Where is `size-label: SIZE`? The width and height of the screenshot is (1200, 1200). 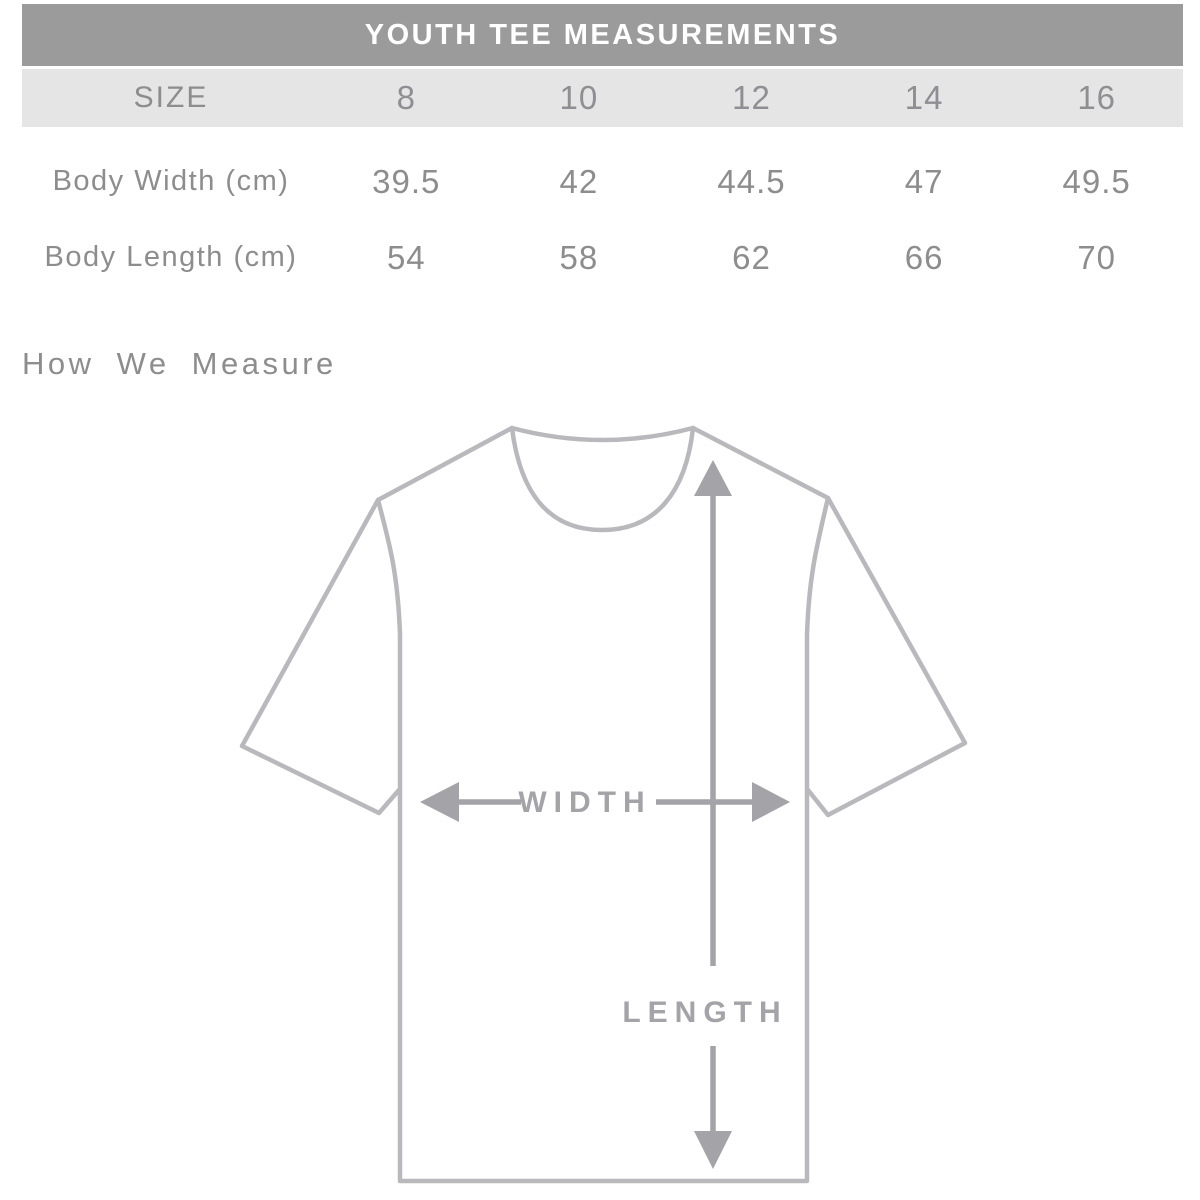 size-label: SIZE is located at coordinates (171, 97).